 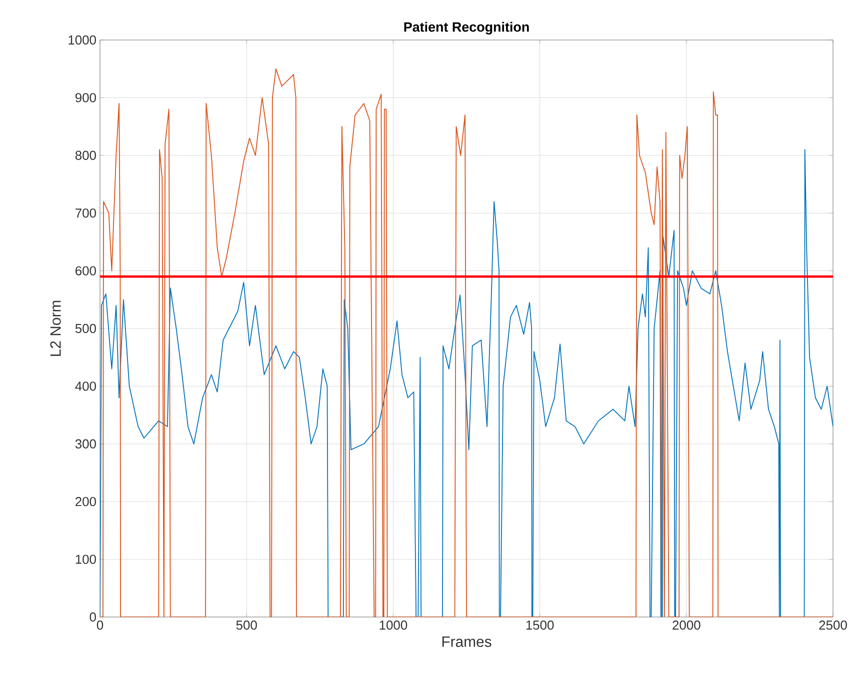 I want to click on x-tick-label: 500, so click(x=246, y=625).